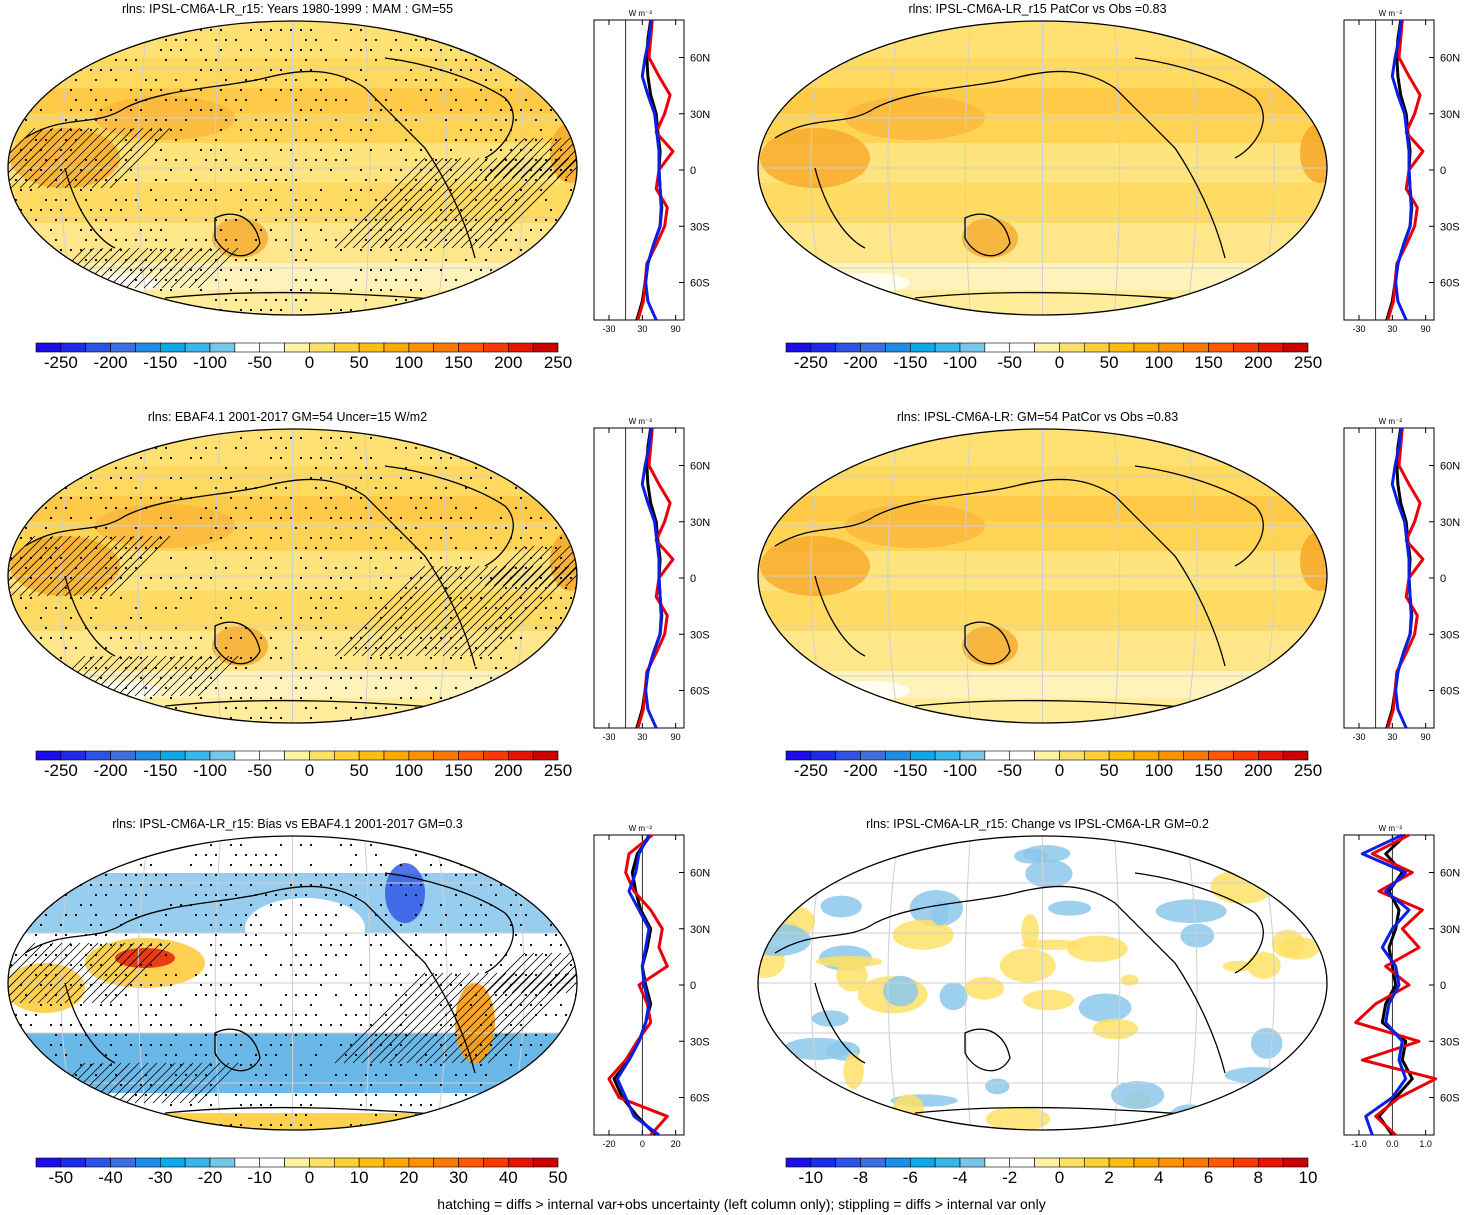 The height and width of the screenshot is (1215, 1483). What do you see at coordinates (1392, 328) in the screenshot?
I see `side-xtick: 30` at bounding box center [1392, 328].